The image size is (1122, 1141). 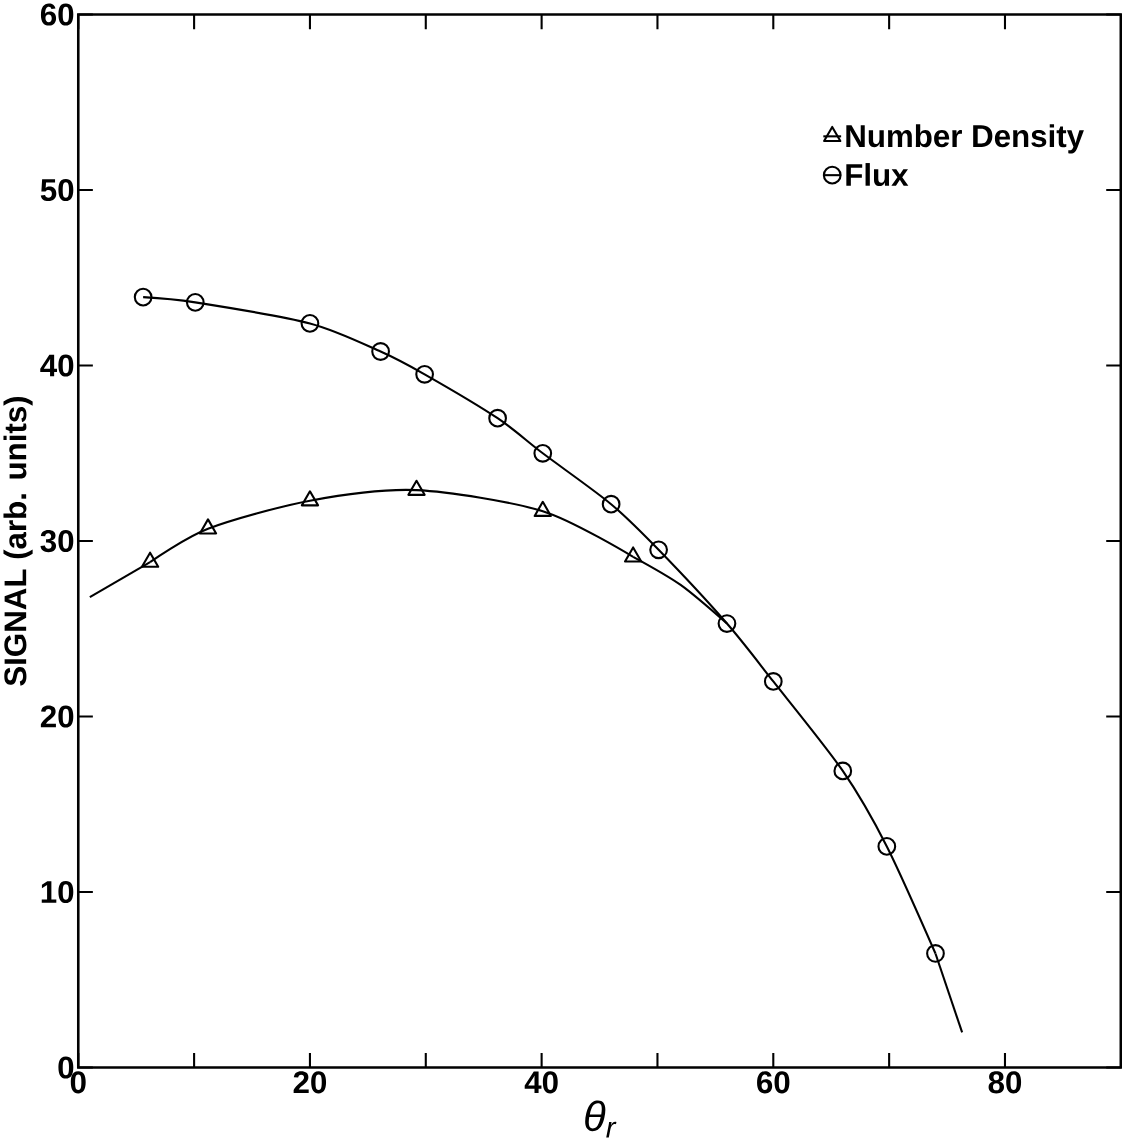 What do you see at coordinates (18, 541) in the screenshot?
I see `y-axis-title: SIGNAL (arb. units)` at bounding box center [18, 541].